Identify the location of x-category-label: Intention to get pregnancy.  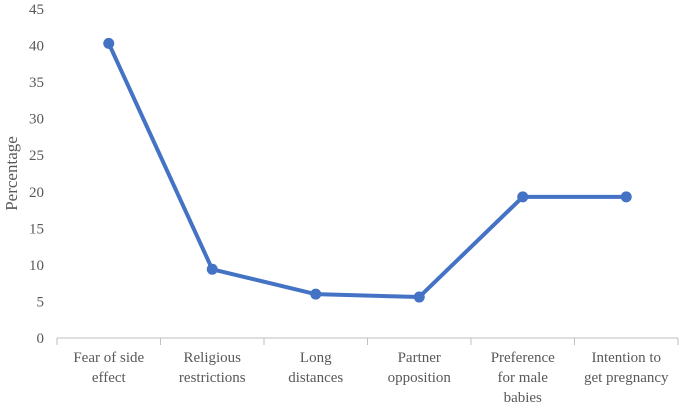
(626, 368).